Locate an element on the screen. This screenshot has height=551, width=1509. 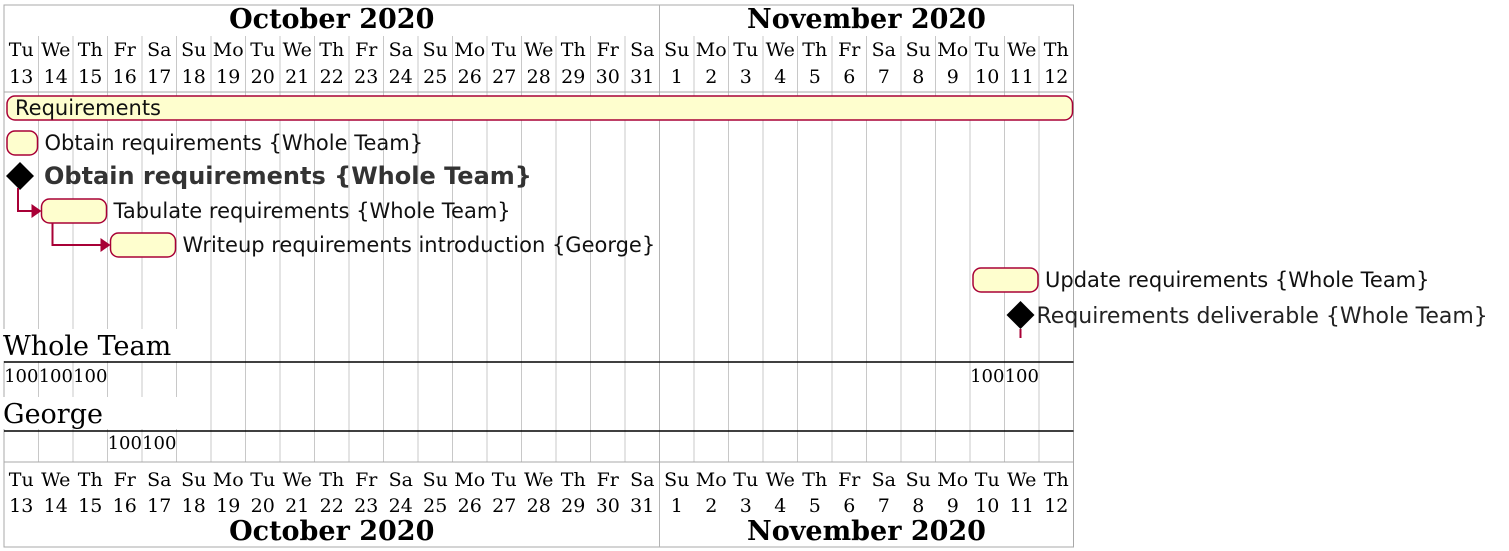
task-label: Obtain requirements {Whole Team} is located at coordinates (234, 143).